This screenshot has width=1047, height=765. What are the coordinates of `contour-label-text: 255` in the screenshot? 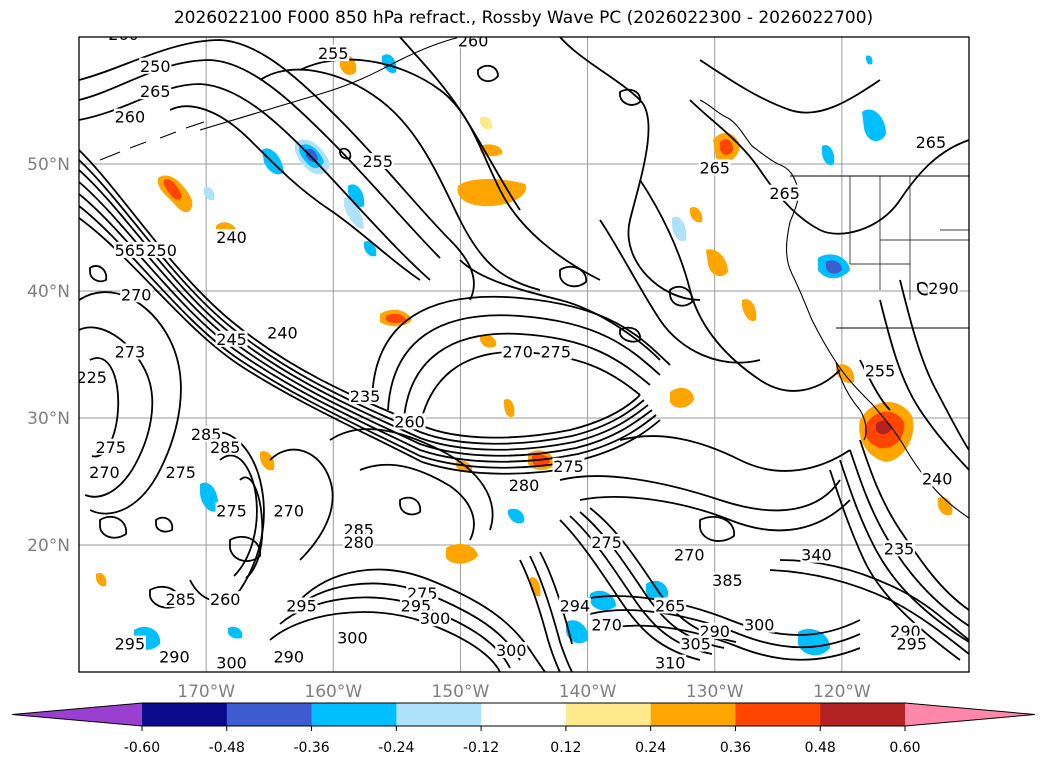 It's located at (333, 53).